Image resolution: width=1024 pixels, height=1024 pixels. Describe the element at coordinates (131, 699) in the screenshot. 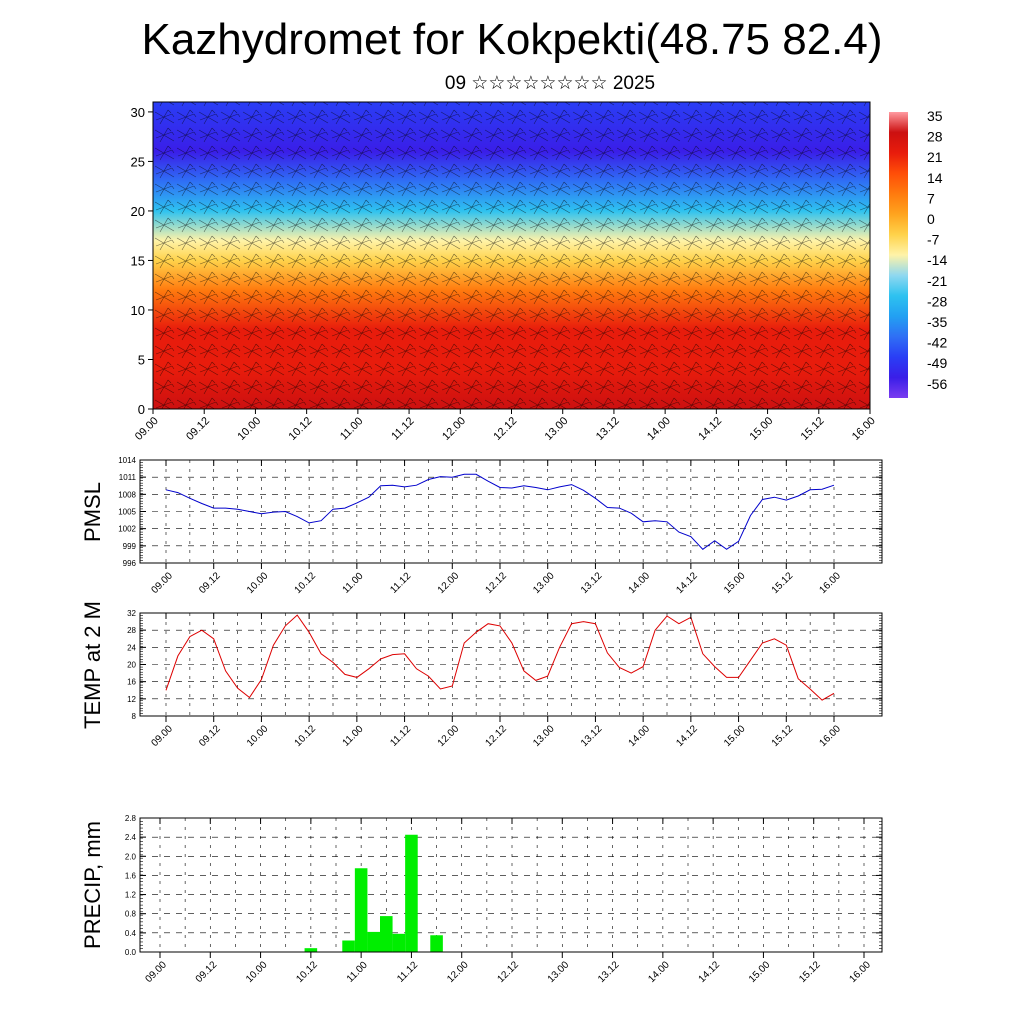

I see `y-tick-label: 12` at that location.